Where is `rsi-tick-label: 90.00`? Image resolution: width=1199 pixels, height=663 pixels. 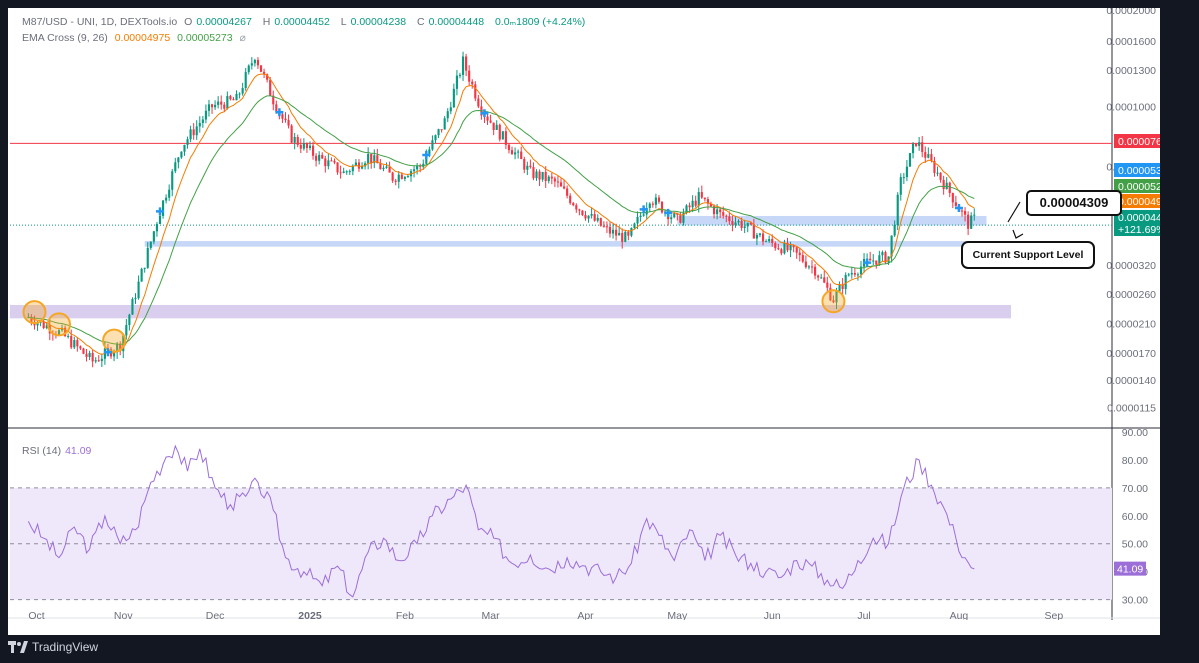 rsi-tick-label: 90.00 is located at coordinates (1135, 433).